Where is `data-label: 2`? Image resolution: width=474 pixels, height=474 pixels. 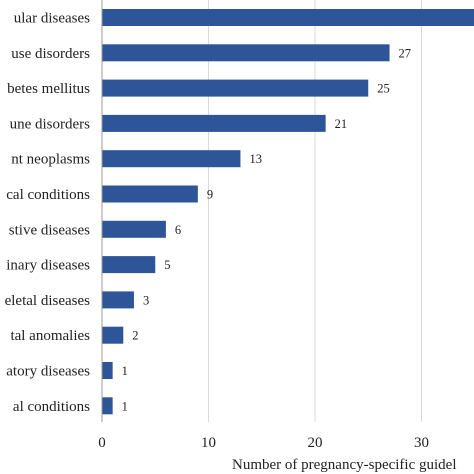 data-label: 2 is located at coordinates (135, 336).